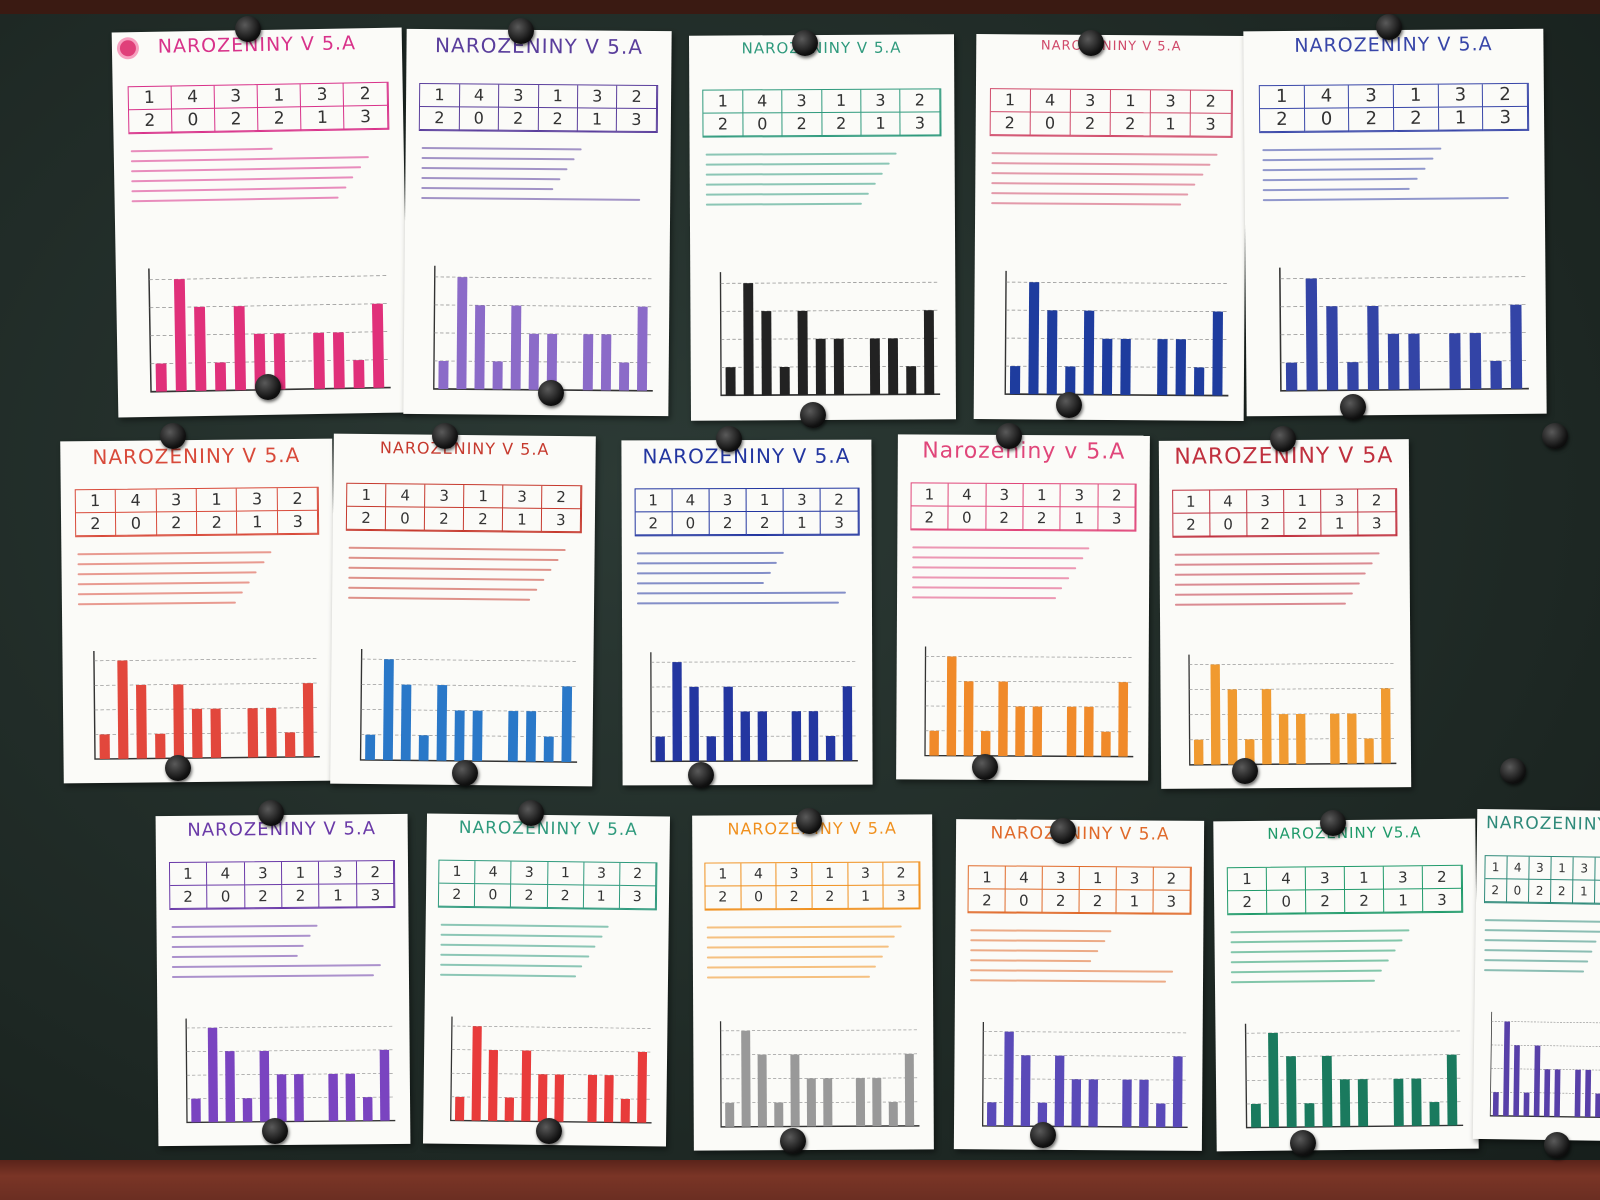 The image size is (1600, 1200). I want to click on poster-p11: NAROZENINY V 5.A 1 4 3 1 3 2 2 0 2 2 1 3, so click(283, 980).